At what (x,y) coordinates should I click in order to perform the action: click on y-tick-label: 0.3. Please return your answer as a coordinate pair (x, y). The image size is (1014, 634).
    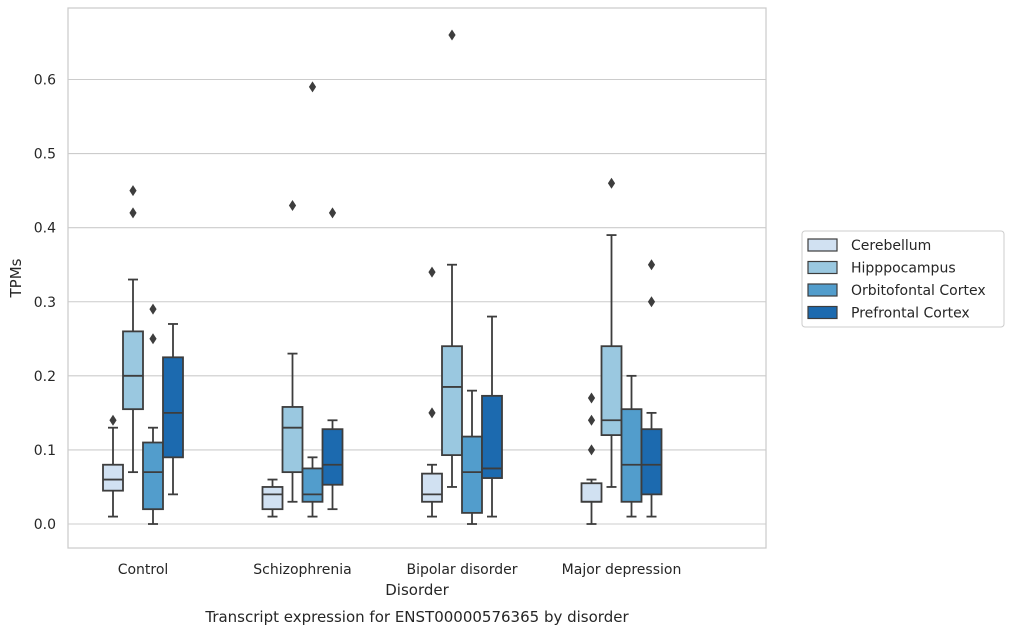
    Looking at the image, I should click on (45, 303).